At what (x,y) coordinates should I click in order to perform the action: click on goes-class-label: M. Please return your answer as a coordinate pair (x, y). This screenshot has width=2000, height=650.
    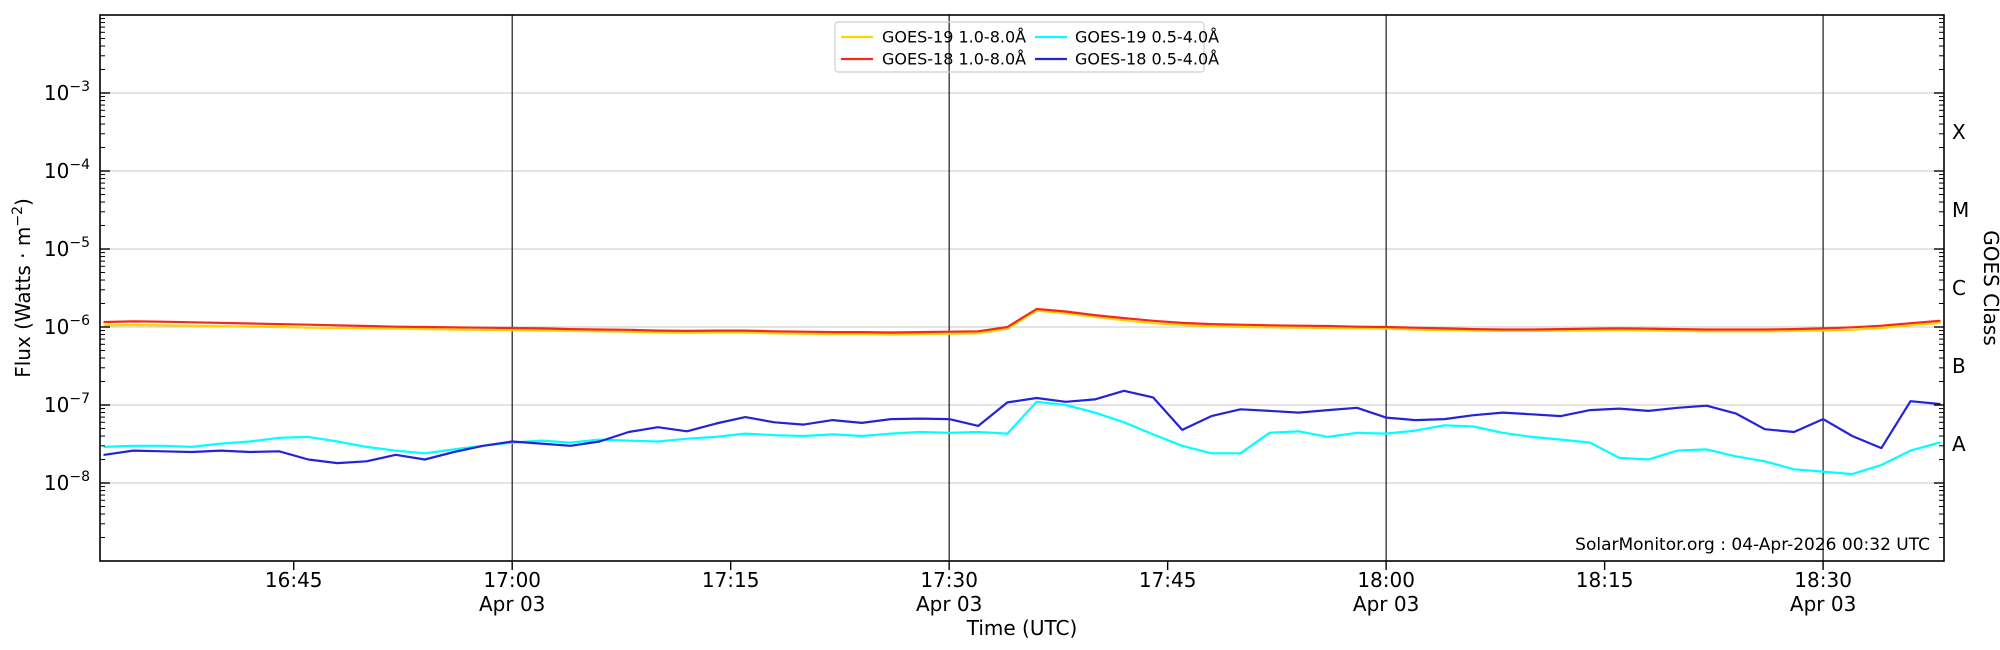
    Looking at the image, I should click on (1960, 210).